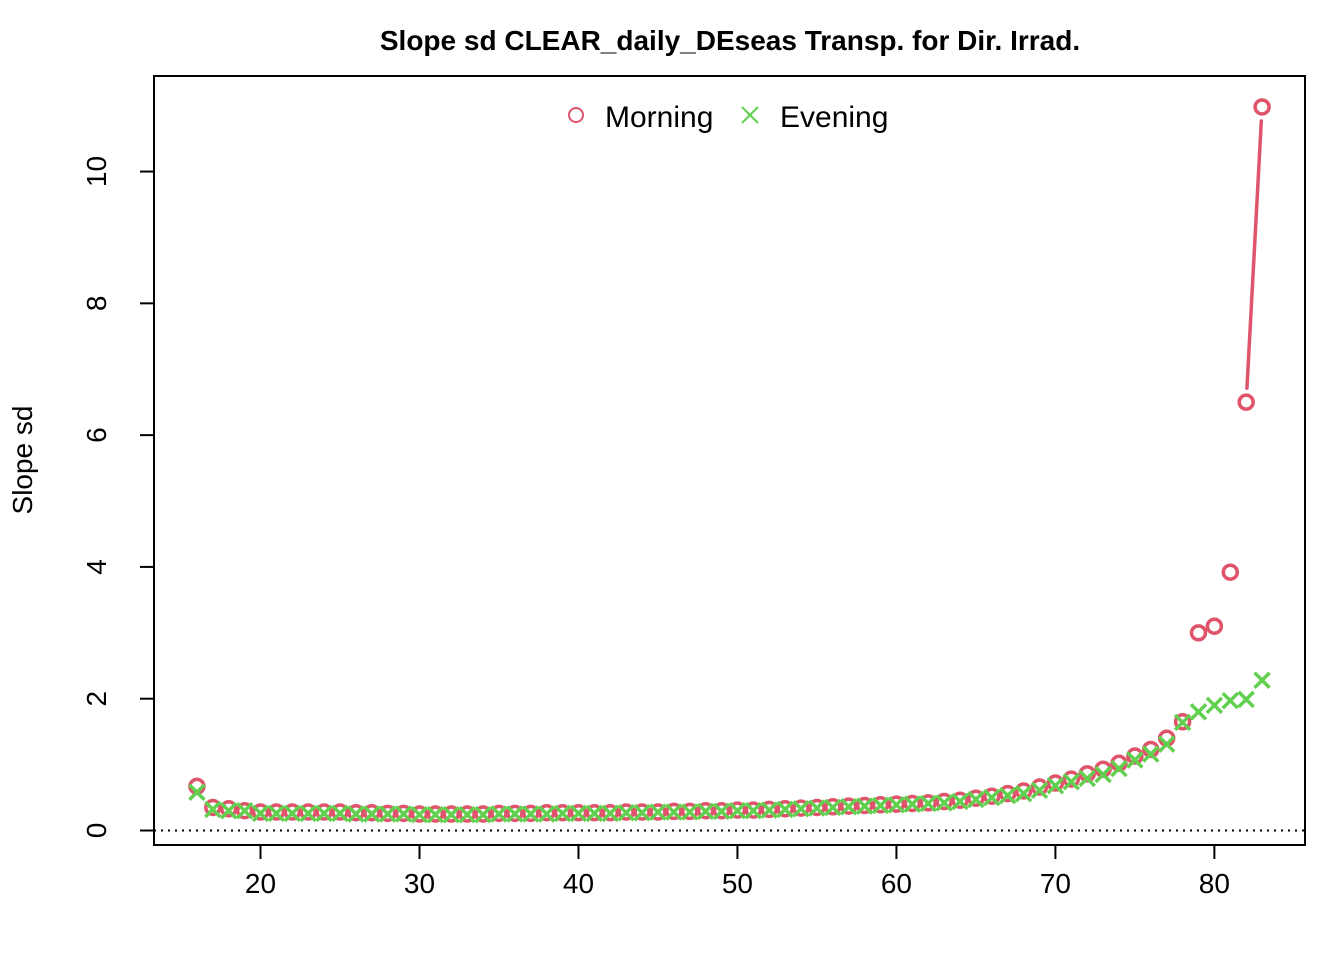 The image size is (1344, 960). Describe the element at coordinates (578, 883) in the screenshot. I see `x-tick-label: 40` at that location.